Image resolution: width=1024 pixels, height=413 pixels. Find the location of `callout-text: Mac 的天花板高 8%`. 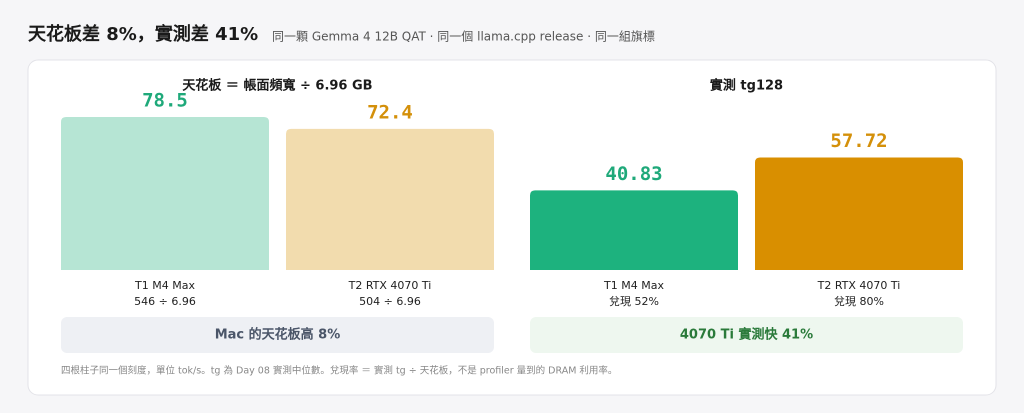

callout-text: Mac 的天花板高 8% is located at coordinates (278, 335).